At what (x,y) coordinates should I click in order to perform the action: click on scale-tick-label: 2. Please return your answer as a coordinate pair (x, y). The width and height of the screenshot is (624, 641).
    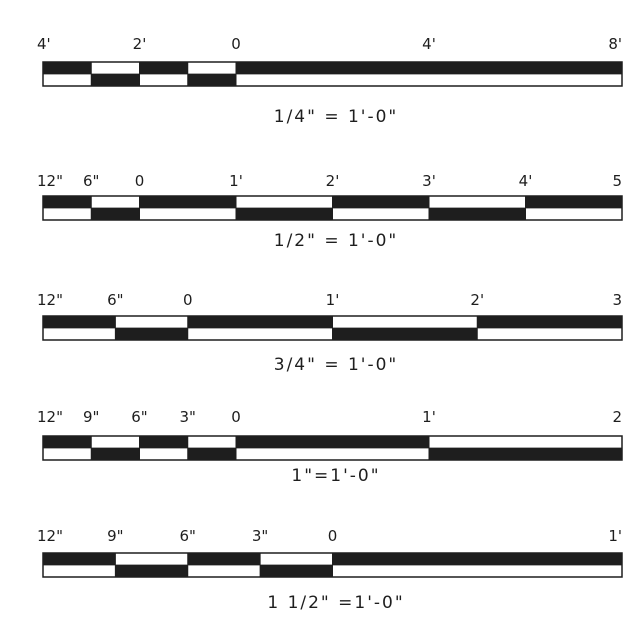
    Looking at the image, I should click on (617, 417).